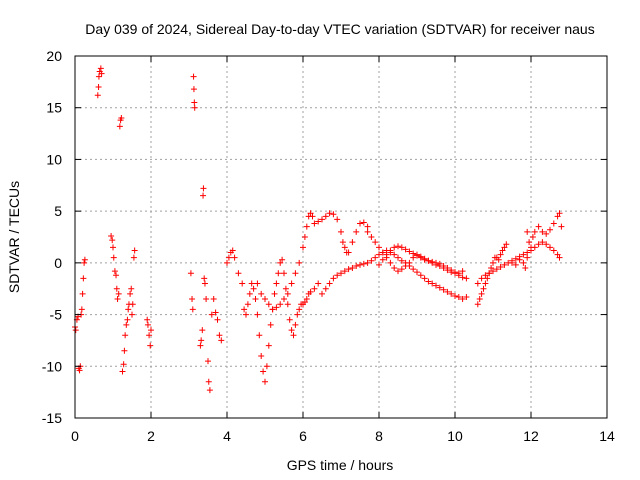 This screenshot has height=480, width=640. I want to click on y-tick-label: -15, so click(52, 418).